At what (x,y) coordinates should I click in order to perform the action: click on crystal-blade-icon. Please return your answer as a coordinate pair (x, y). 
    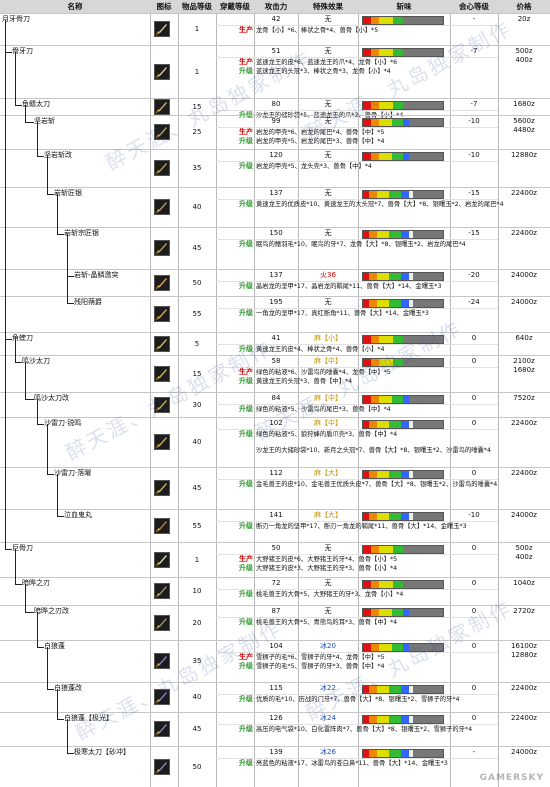
    Looking at the image, I should click on (162, 282).